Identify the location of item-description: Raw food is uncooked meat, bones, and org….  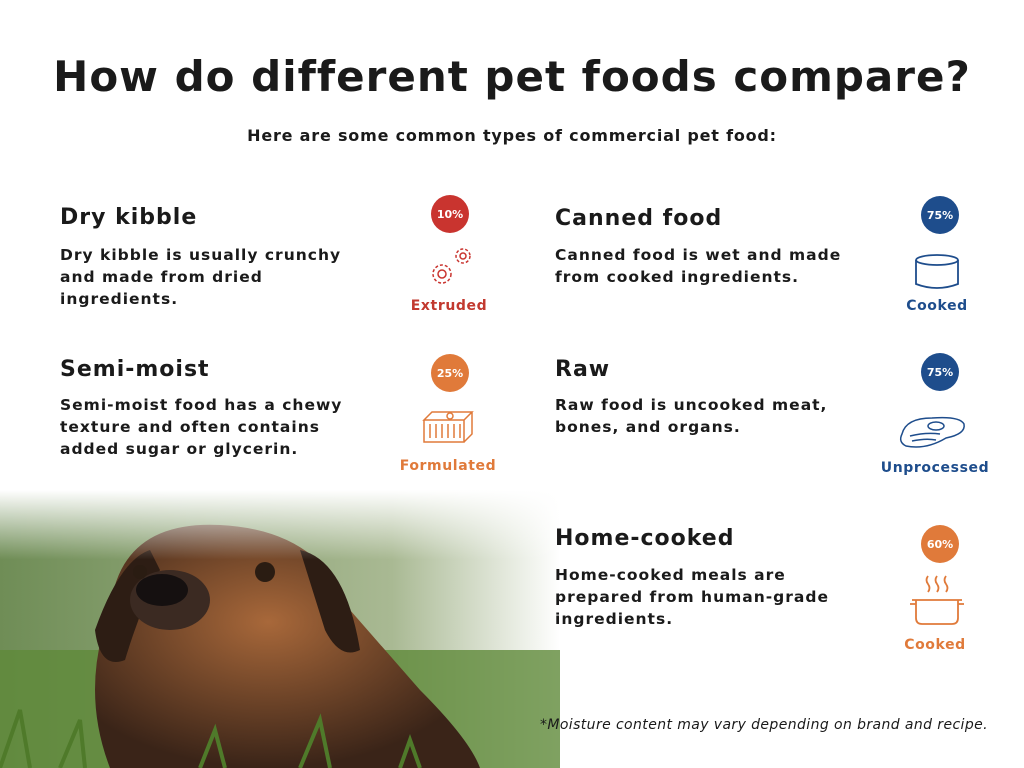
(691, 416).